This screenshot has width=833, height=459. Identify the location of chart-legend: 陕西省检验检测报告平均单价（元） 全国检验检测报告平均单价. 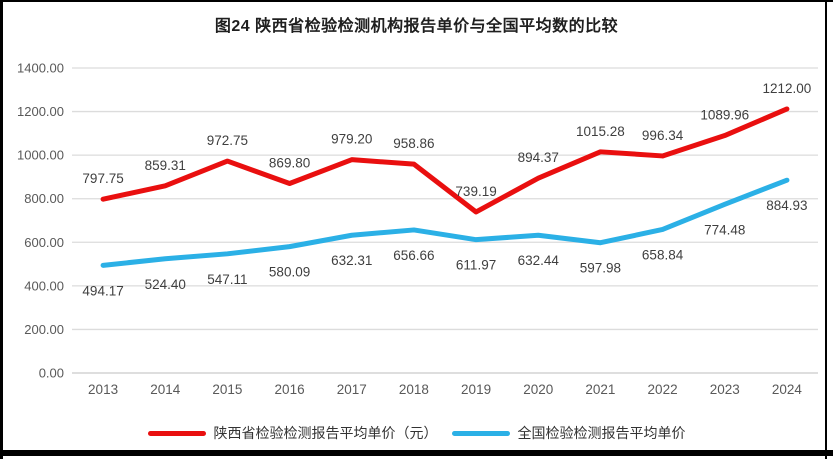
(416, 433).